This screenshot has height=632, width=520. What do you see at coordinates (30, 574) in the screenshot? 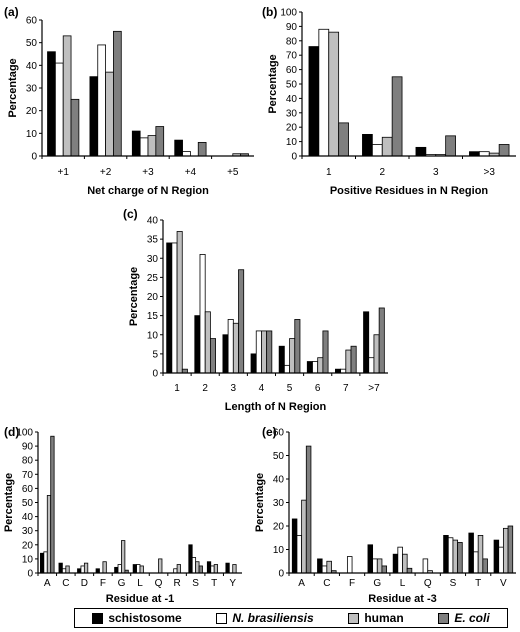
I see `y-tick-label-d-0: 0` at bounding box center [30, 574].